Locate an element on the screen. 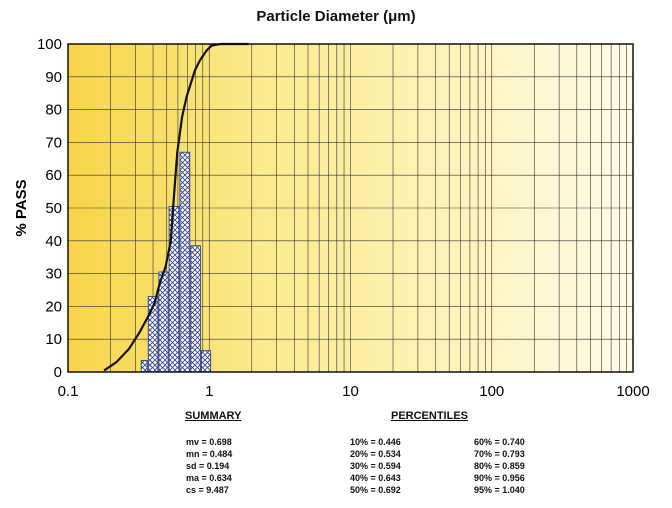 The height and width of the screenshot is (508, 672). percentile-item: 60% = 0.740 is located at coordinates (499, 442).